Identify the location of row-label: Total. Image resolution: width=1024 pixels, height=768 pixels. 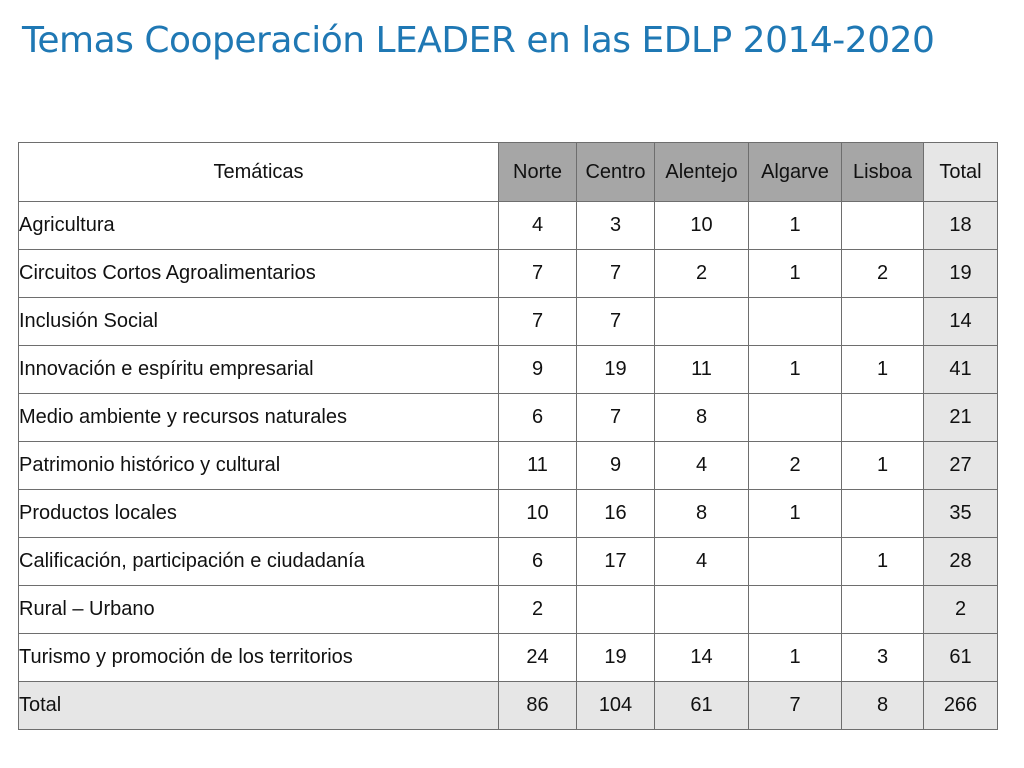
(258, 705).